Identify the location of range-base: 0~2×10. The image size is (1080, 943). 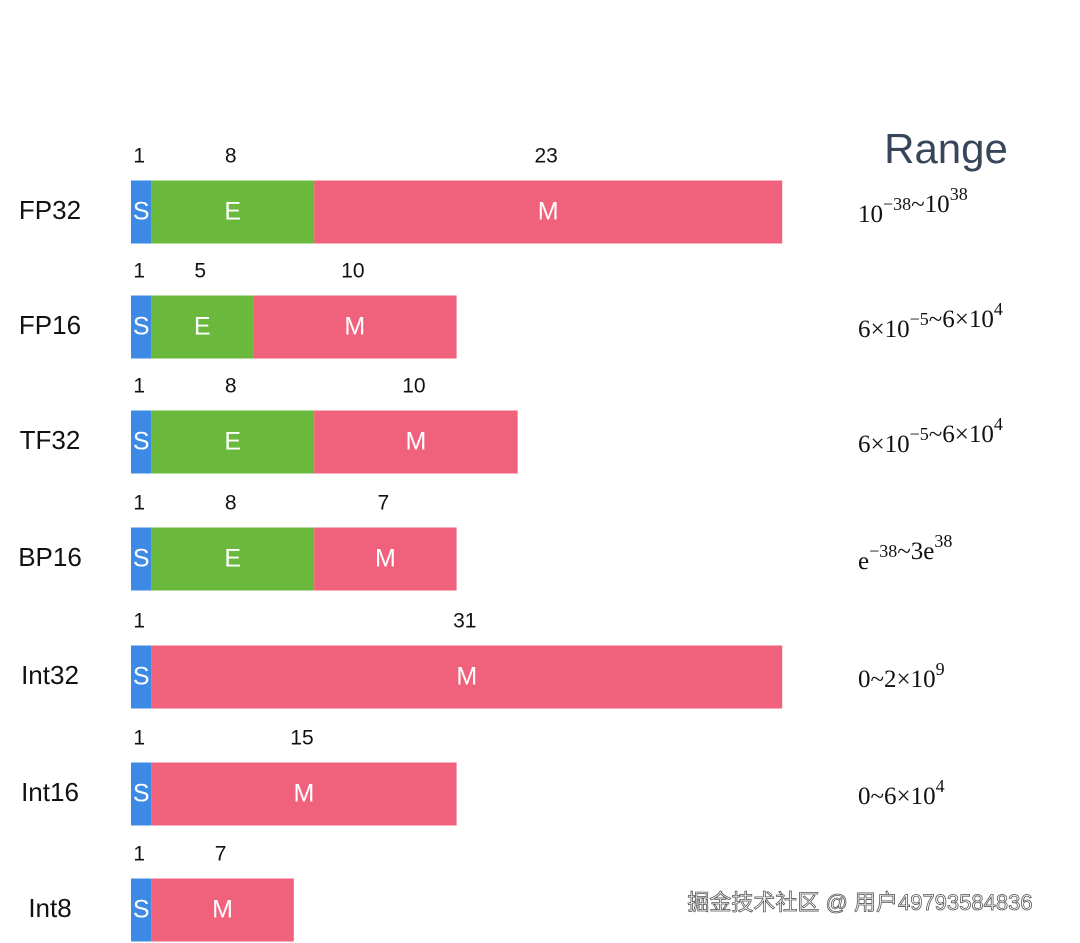
(897, 679).